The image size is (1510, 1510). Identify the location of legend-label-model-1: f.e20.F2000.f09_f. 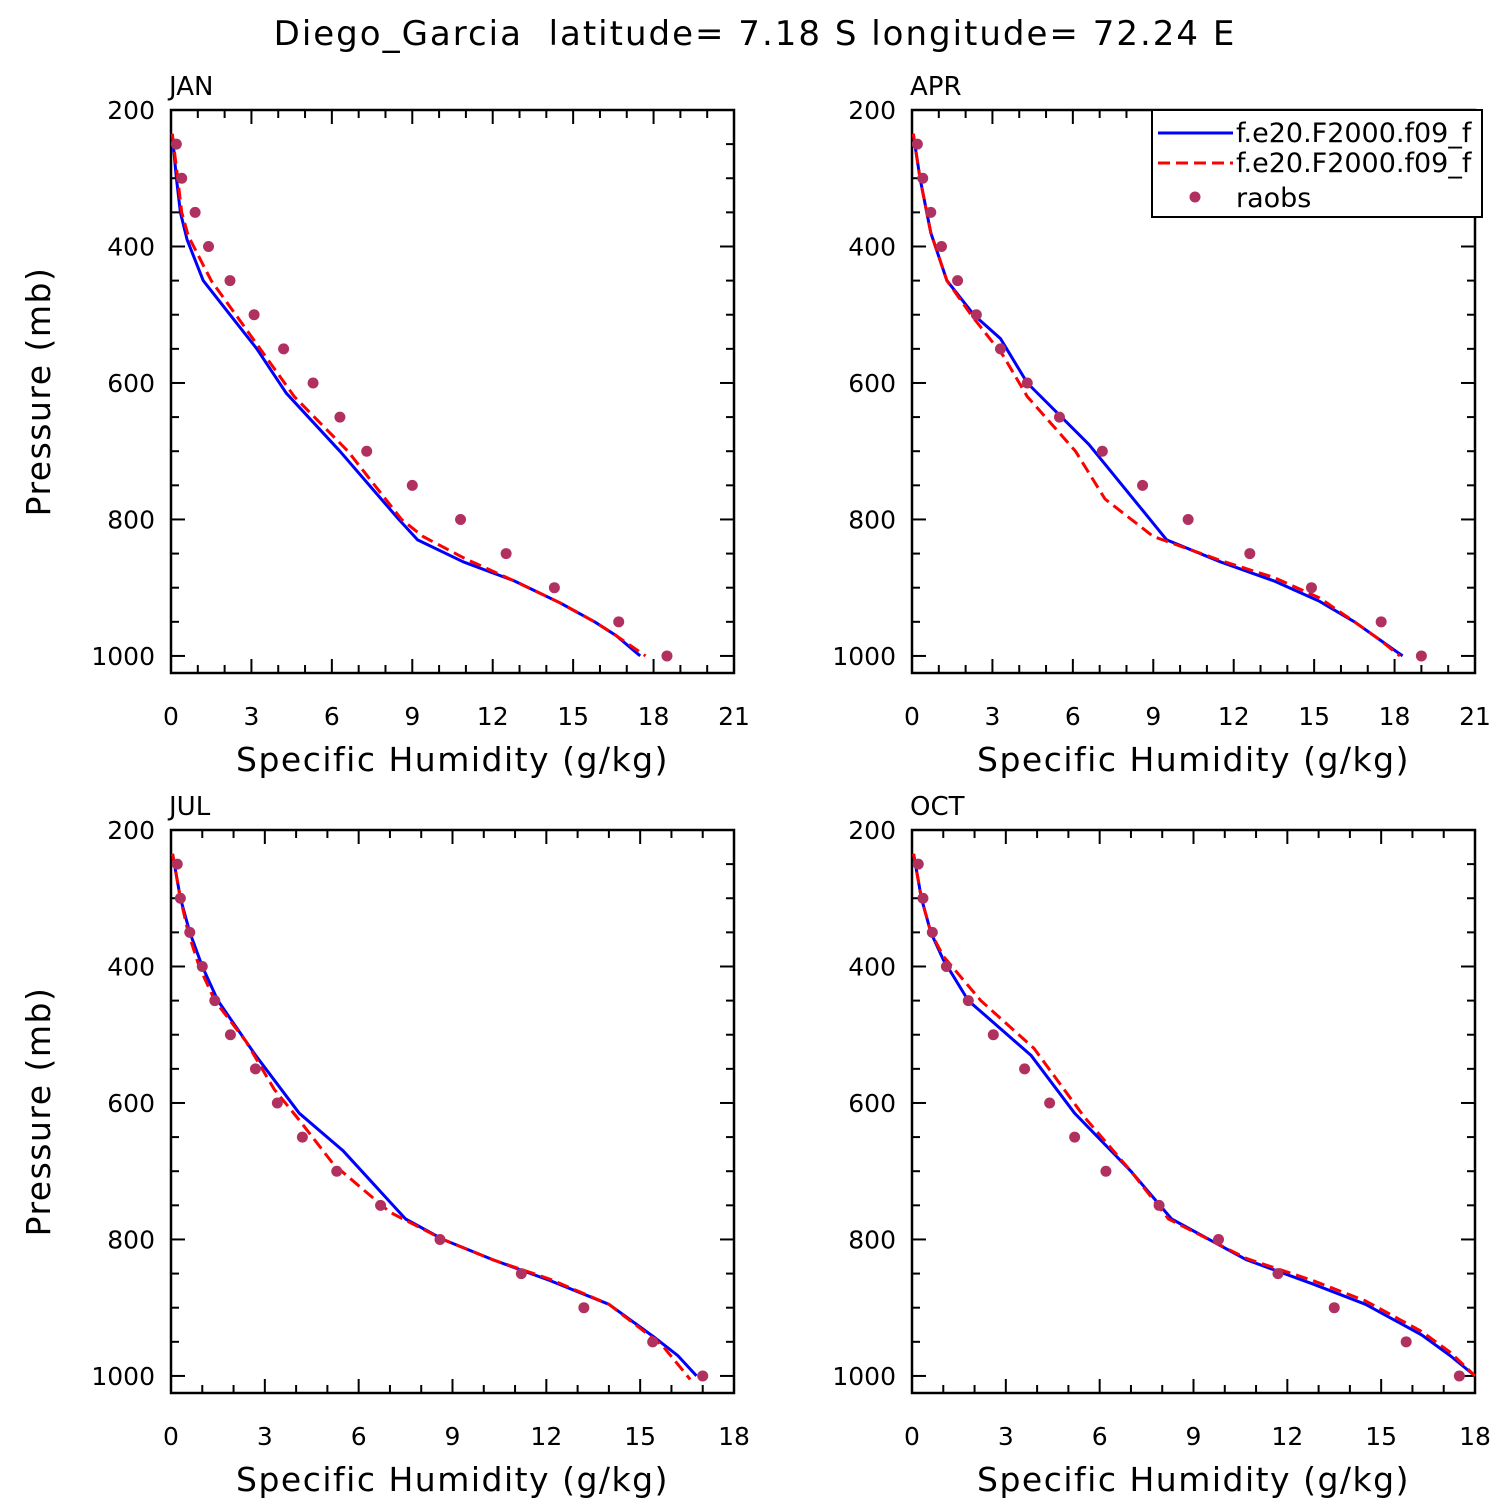
(1354, 133).